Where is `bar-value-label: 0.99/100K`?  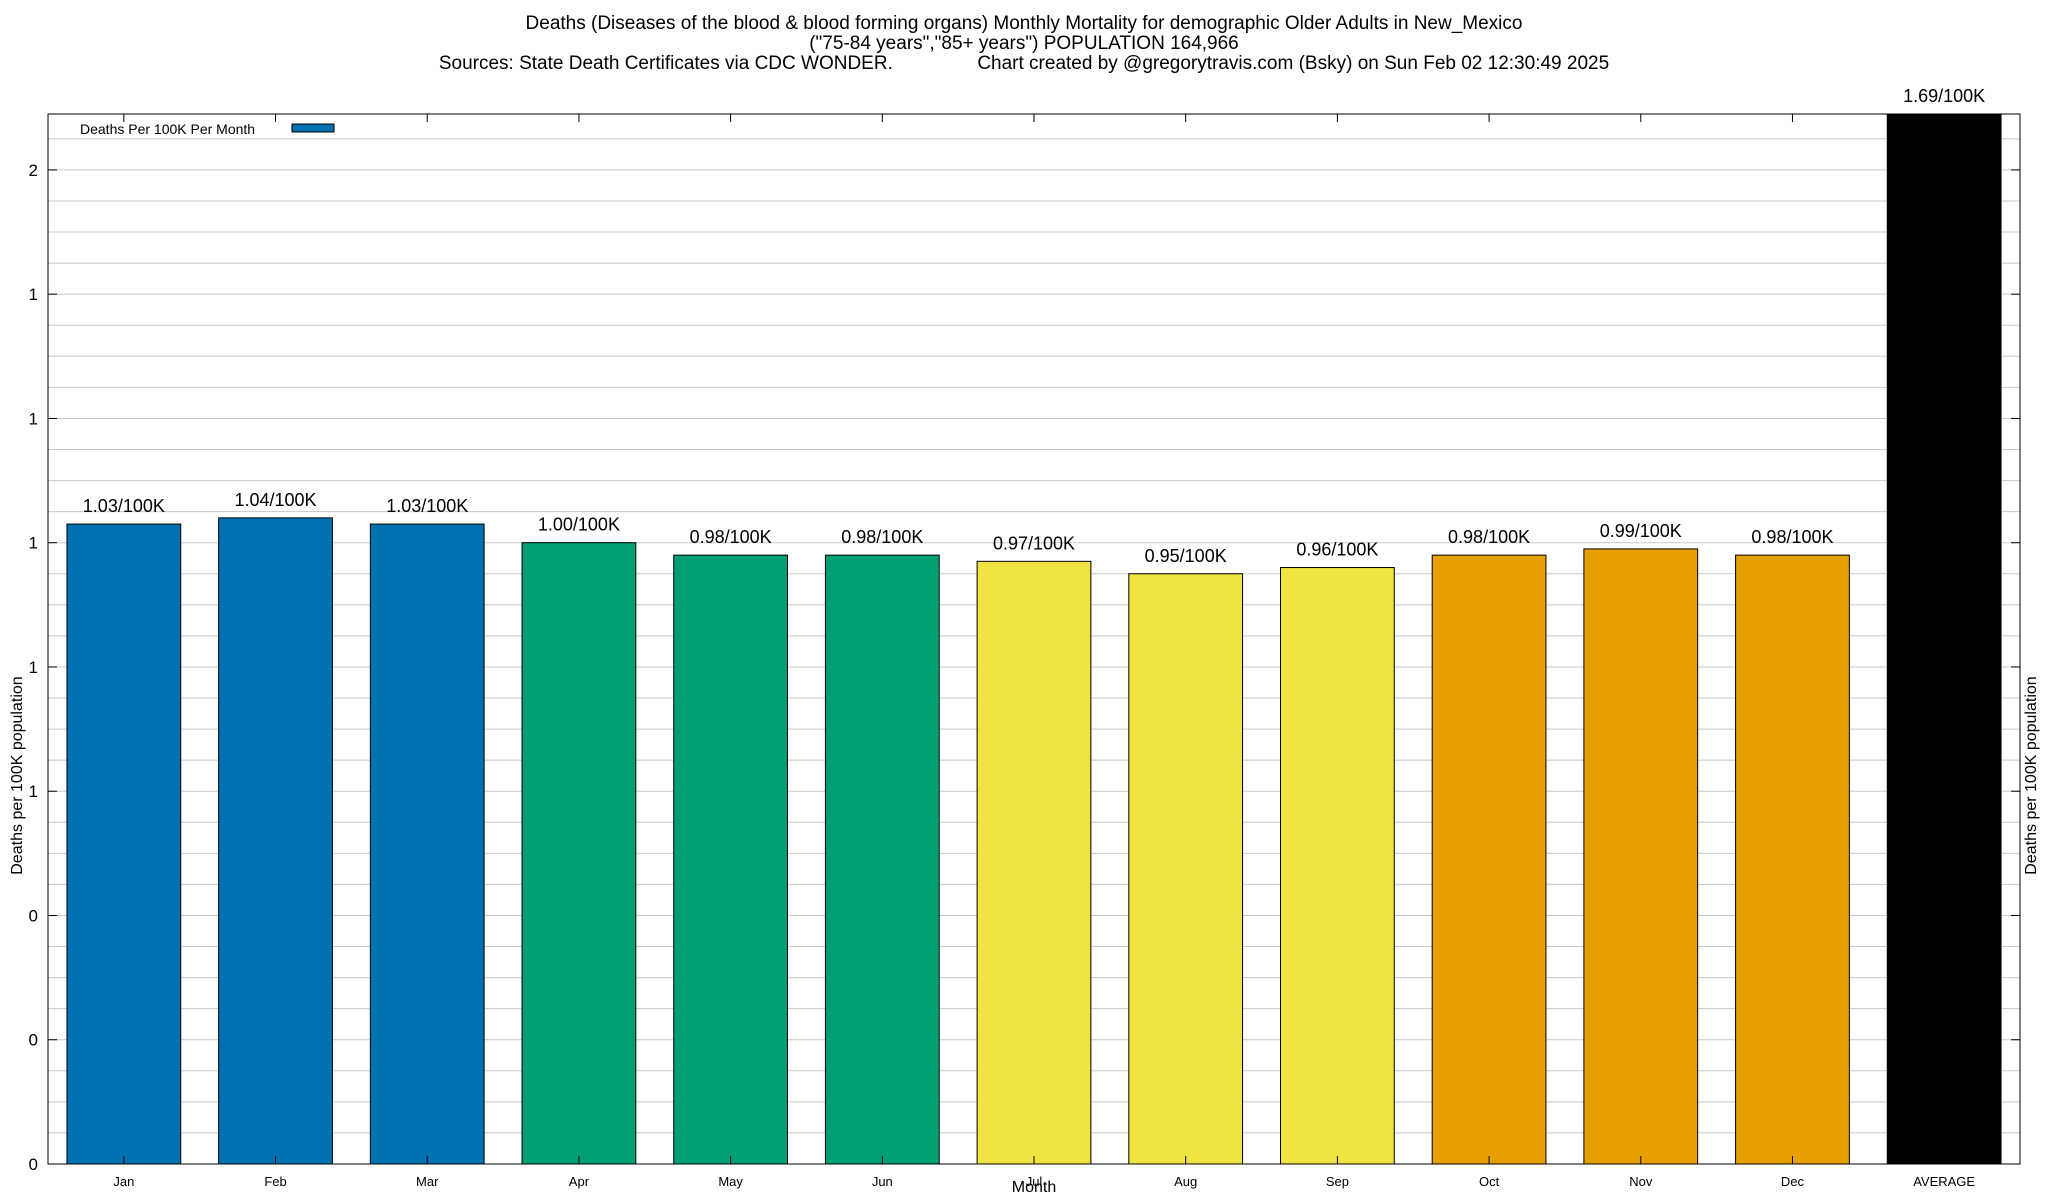 bar-value-label: 0.99/100K is located at coordinates (1641, 531).